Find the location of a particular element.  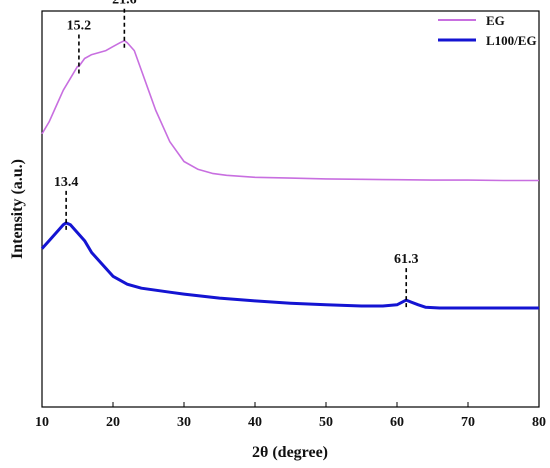

peak-label-13-4: 13.4 is located at coordinates (66, 182).